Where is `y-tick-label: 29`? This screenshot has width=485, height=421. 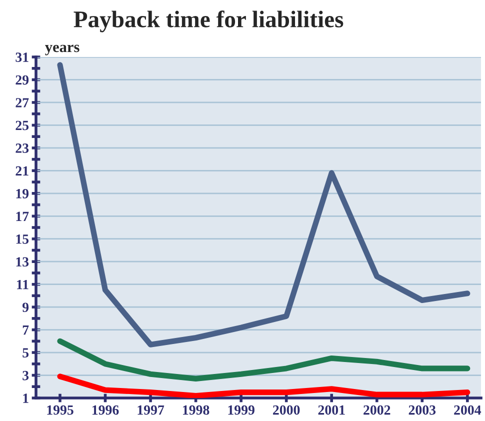
y-tick-label: 29 is located at coordinates (22, 80).